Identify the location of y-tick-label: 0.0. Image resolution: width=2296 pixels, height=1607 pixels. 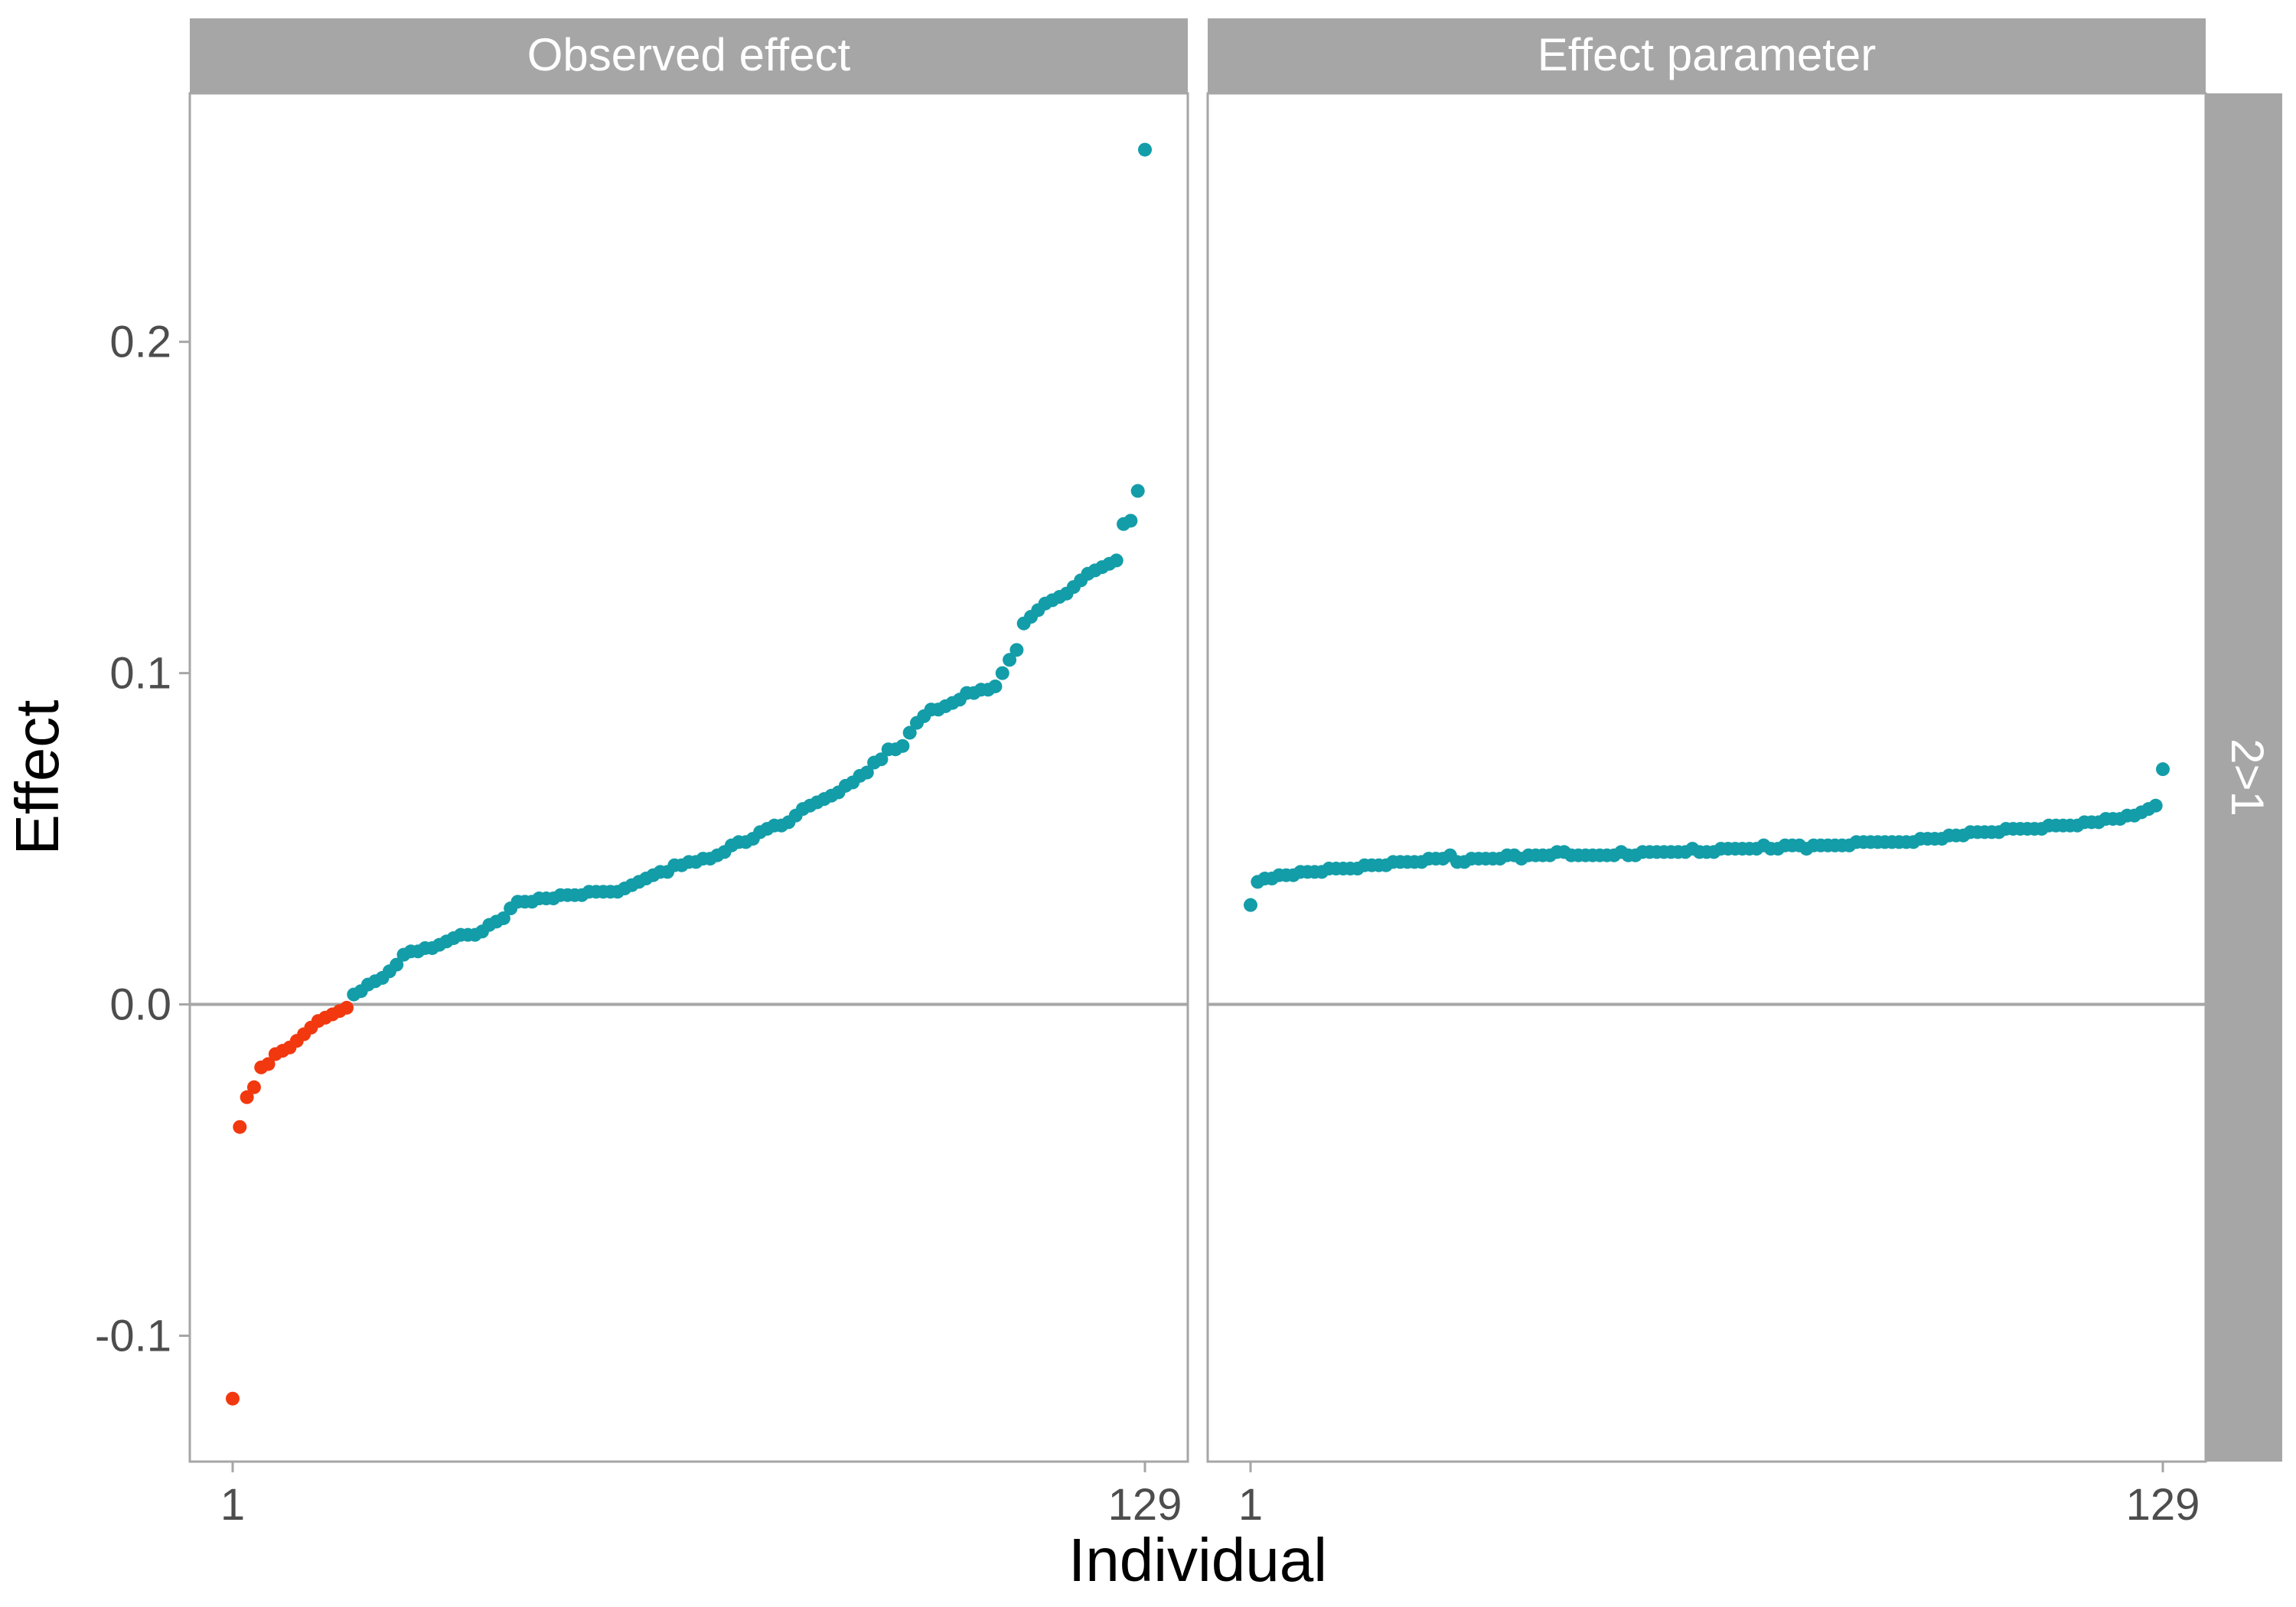
(140, 1005).